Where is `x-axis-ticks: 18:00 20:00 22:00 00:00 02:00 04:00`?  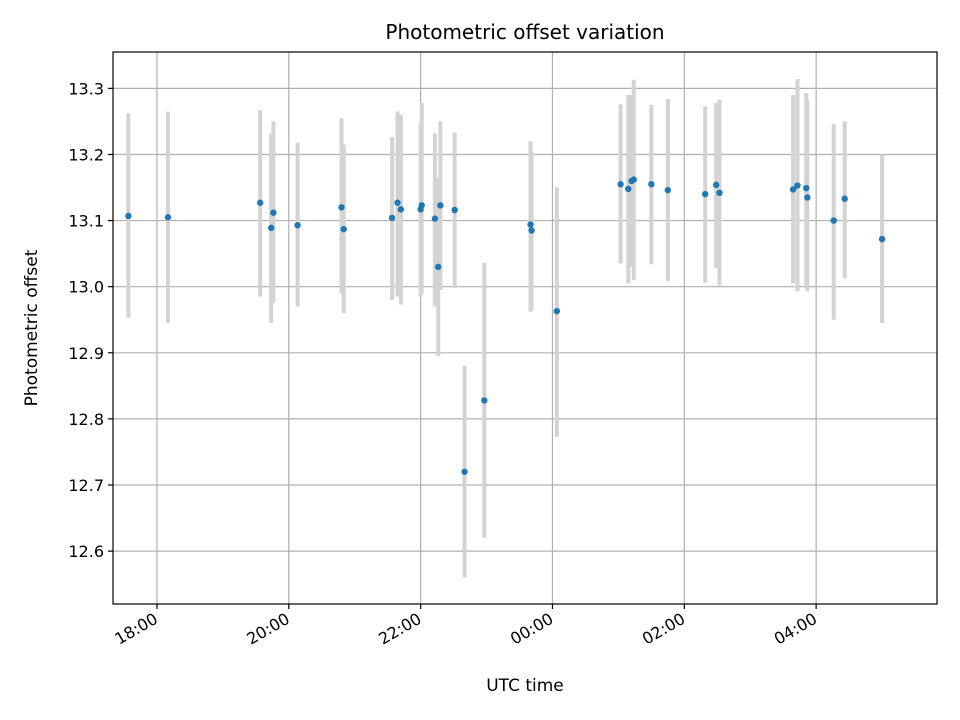 x-axis-ticks: 18:00 20:00 22:00 00:00 02:00 04:00 is located at coordinates (466, 626).